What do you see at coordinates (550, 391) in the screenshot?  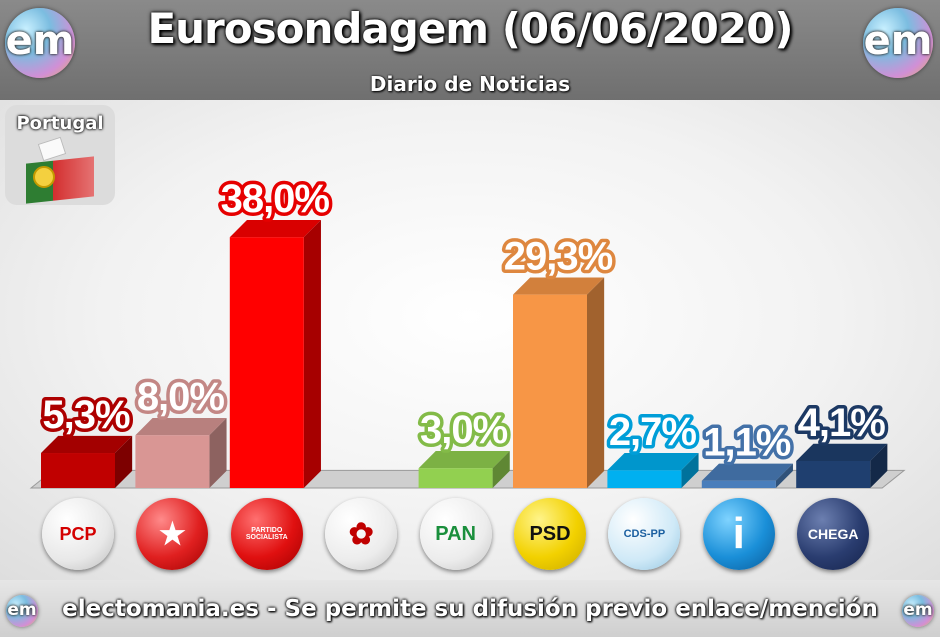 I see `bar-psd` at bounding box center [550, 391].